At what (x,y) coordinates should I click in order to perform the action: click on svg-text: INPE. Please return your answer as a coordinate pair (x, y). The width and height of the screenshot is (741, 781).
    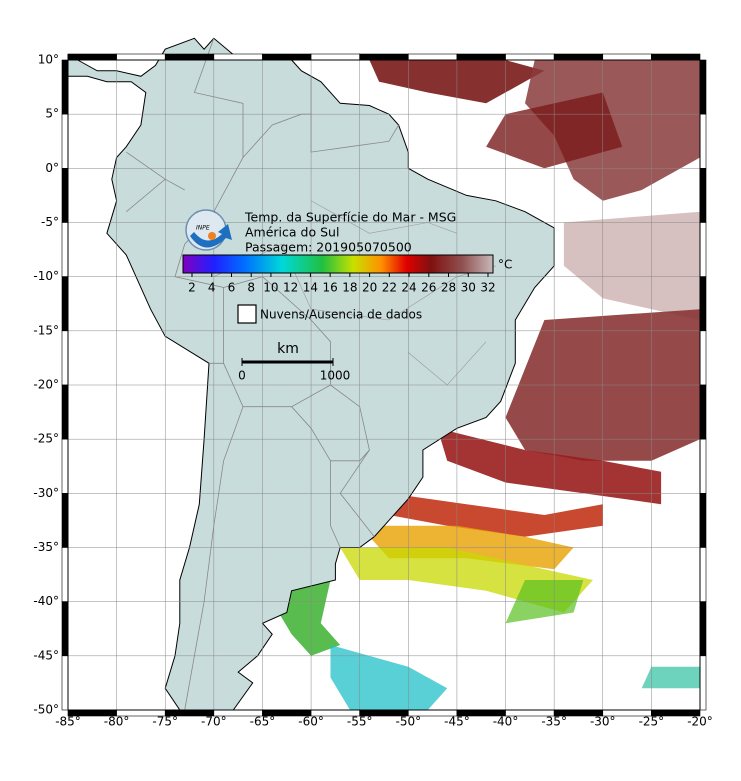
    Looking at the image, I should click on (203, 228).